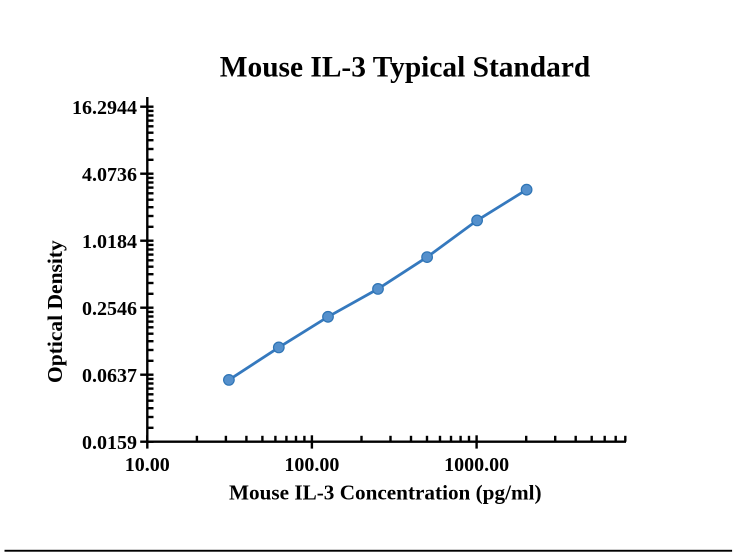 Image resolution: width=737 pixels, height=553 pixels. I want to click on svg-text: 4.0736, so click(109, 175).